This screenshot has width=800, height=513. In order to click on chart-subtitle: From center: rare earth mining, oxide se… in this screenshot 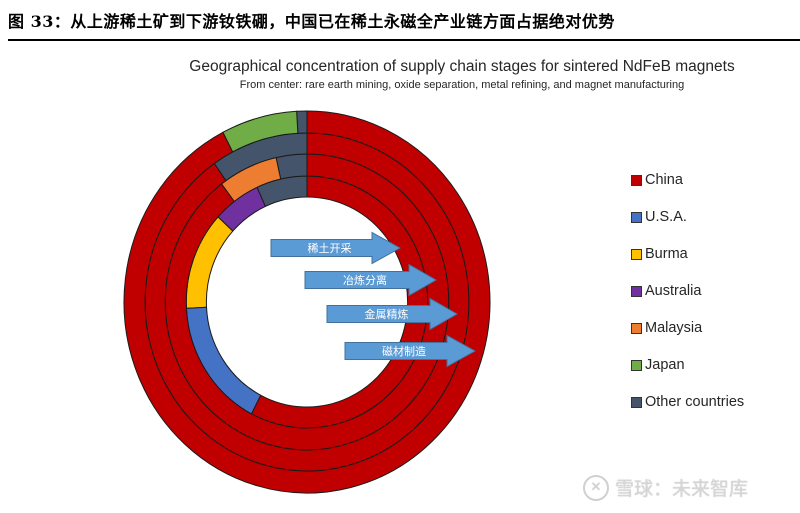, I will do `click(462, 85)`.